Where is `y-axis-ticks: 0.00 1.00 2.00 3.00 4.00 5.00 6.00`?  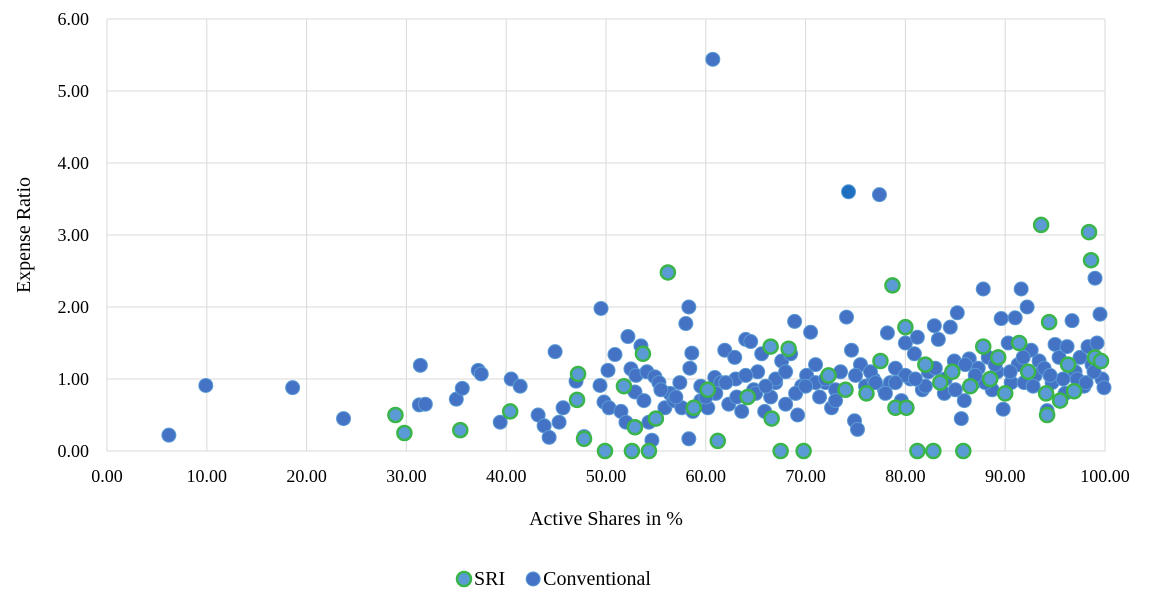
y-axis-ticks: 0.00 1.00 2.00 3.00 4.00 5.00 6.00 is located at coordinates (74, 235).